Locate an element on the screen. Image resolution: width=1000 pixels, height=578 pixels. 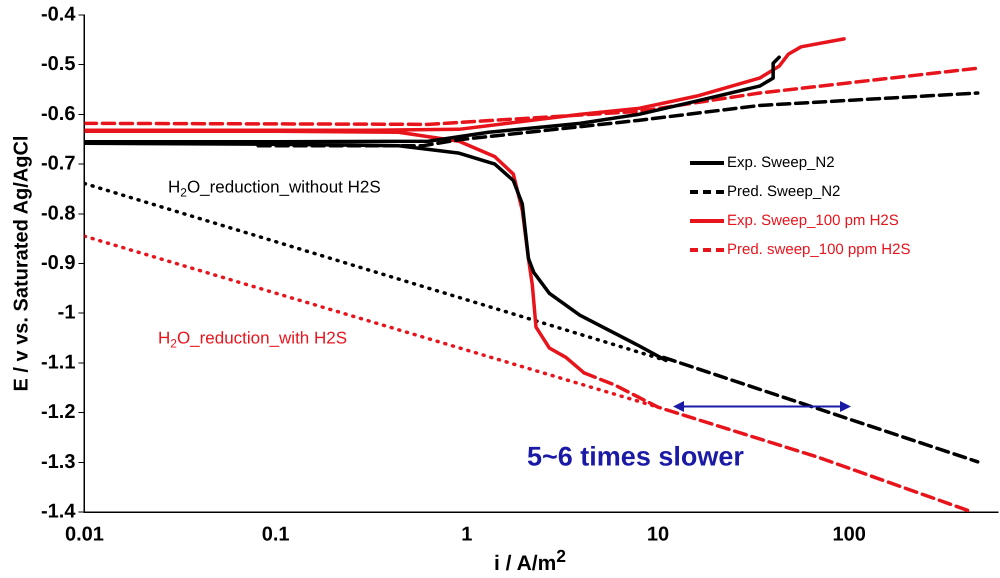
legend-label: Pred. sweep_100 ppm H2S is located at coordinates (818, 249).